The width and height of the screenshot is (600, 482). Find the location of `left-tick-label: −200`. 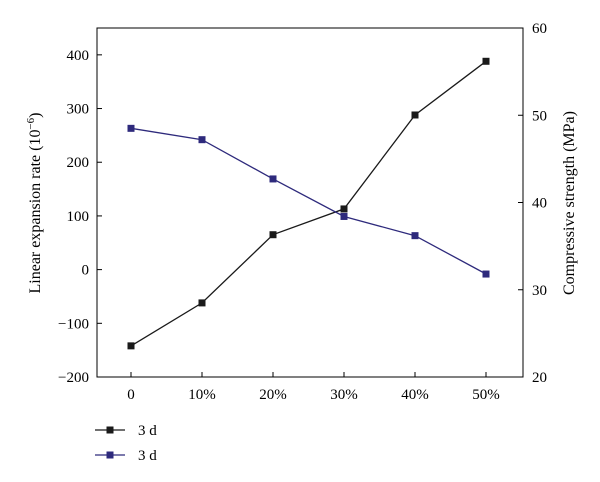

left-tick-label: −200 is located at coordinates (73, 378).